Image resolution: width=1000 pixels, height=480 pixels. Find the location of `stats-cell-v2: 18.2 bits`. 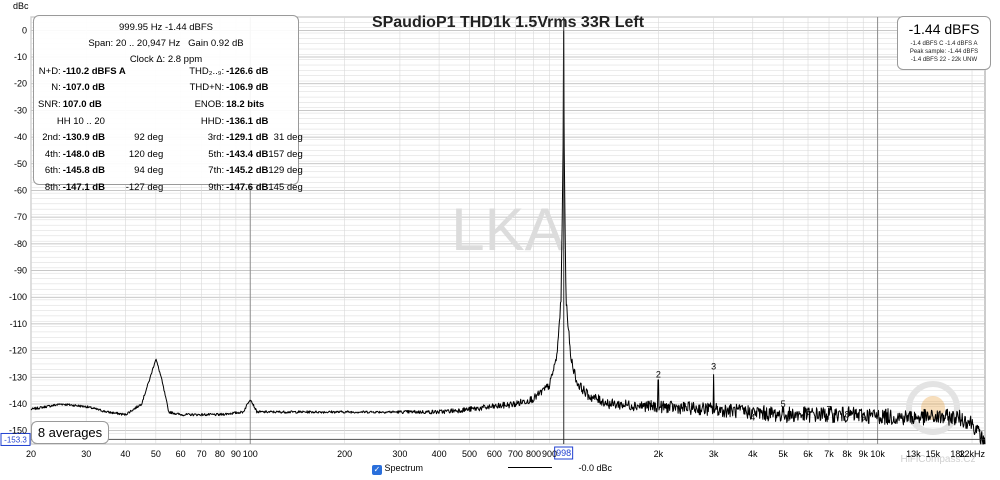

stats-cell-v2: 18.2 bits is located at coordinates (245, 104).